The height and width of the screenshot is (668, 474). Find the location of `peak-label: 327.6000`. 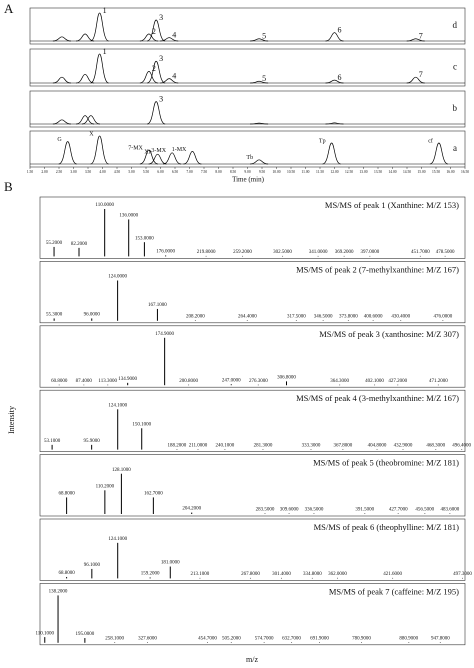

peak-label: 327.6000 is located at coordinates (147, 638).